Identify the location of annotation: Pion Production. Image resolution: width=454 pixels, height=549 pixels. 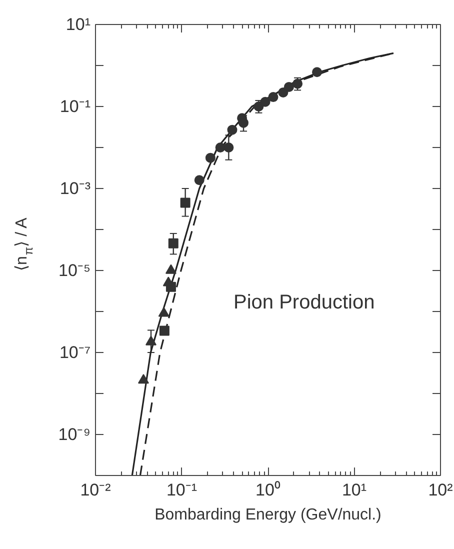
(304, 303).